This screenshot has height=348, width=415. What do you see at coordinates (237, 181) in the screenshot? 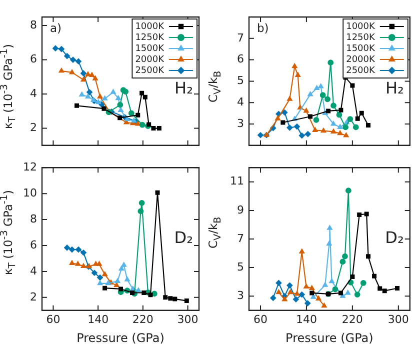
I see `y-tick-label: 11` at bounding box center [237, 181].